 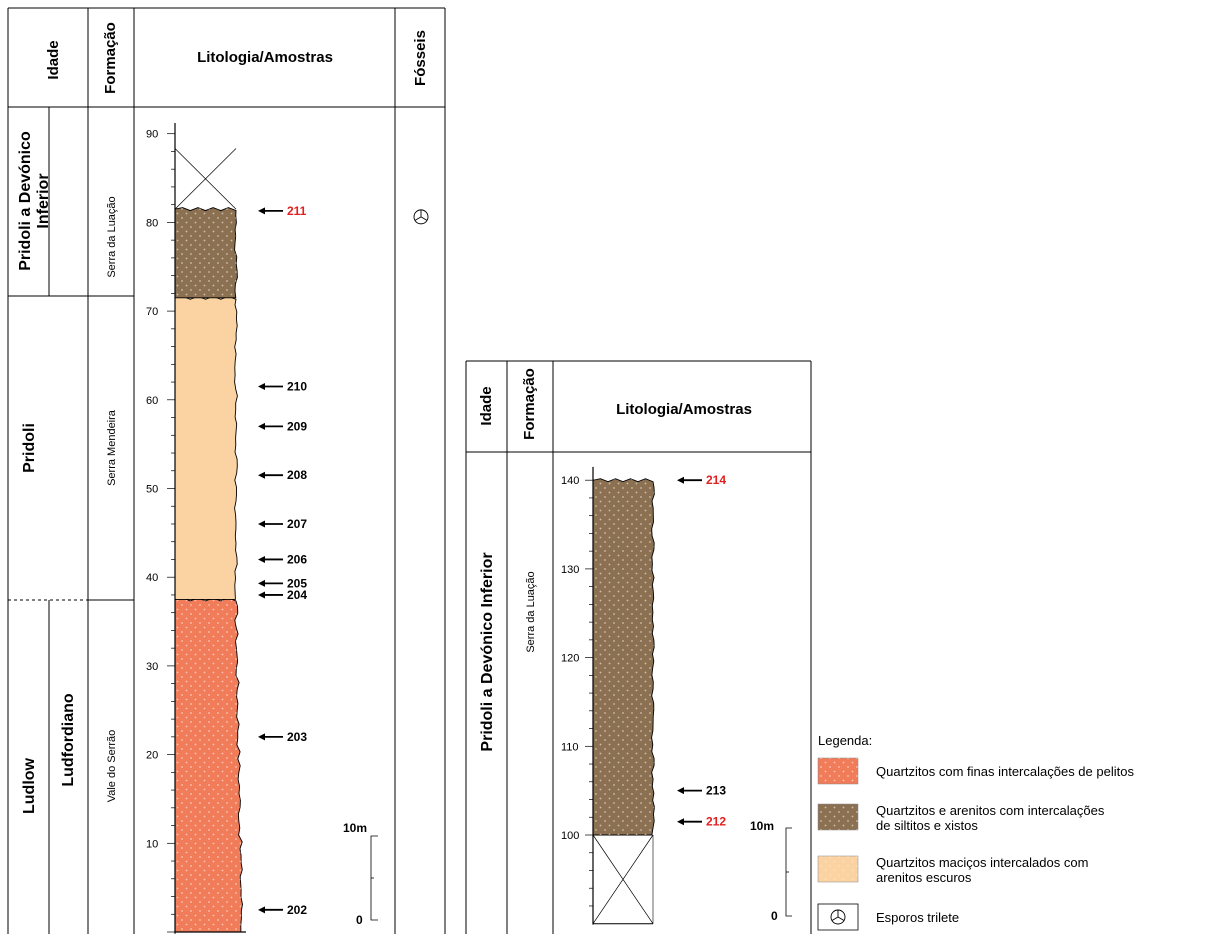 I want to click on left-formation-vale-serrao: Vale do Serrão, so click(x=112, y=766).